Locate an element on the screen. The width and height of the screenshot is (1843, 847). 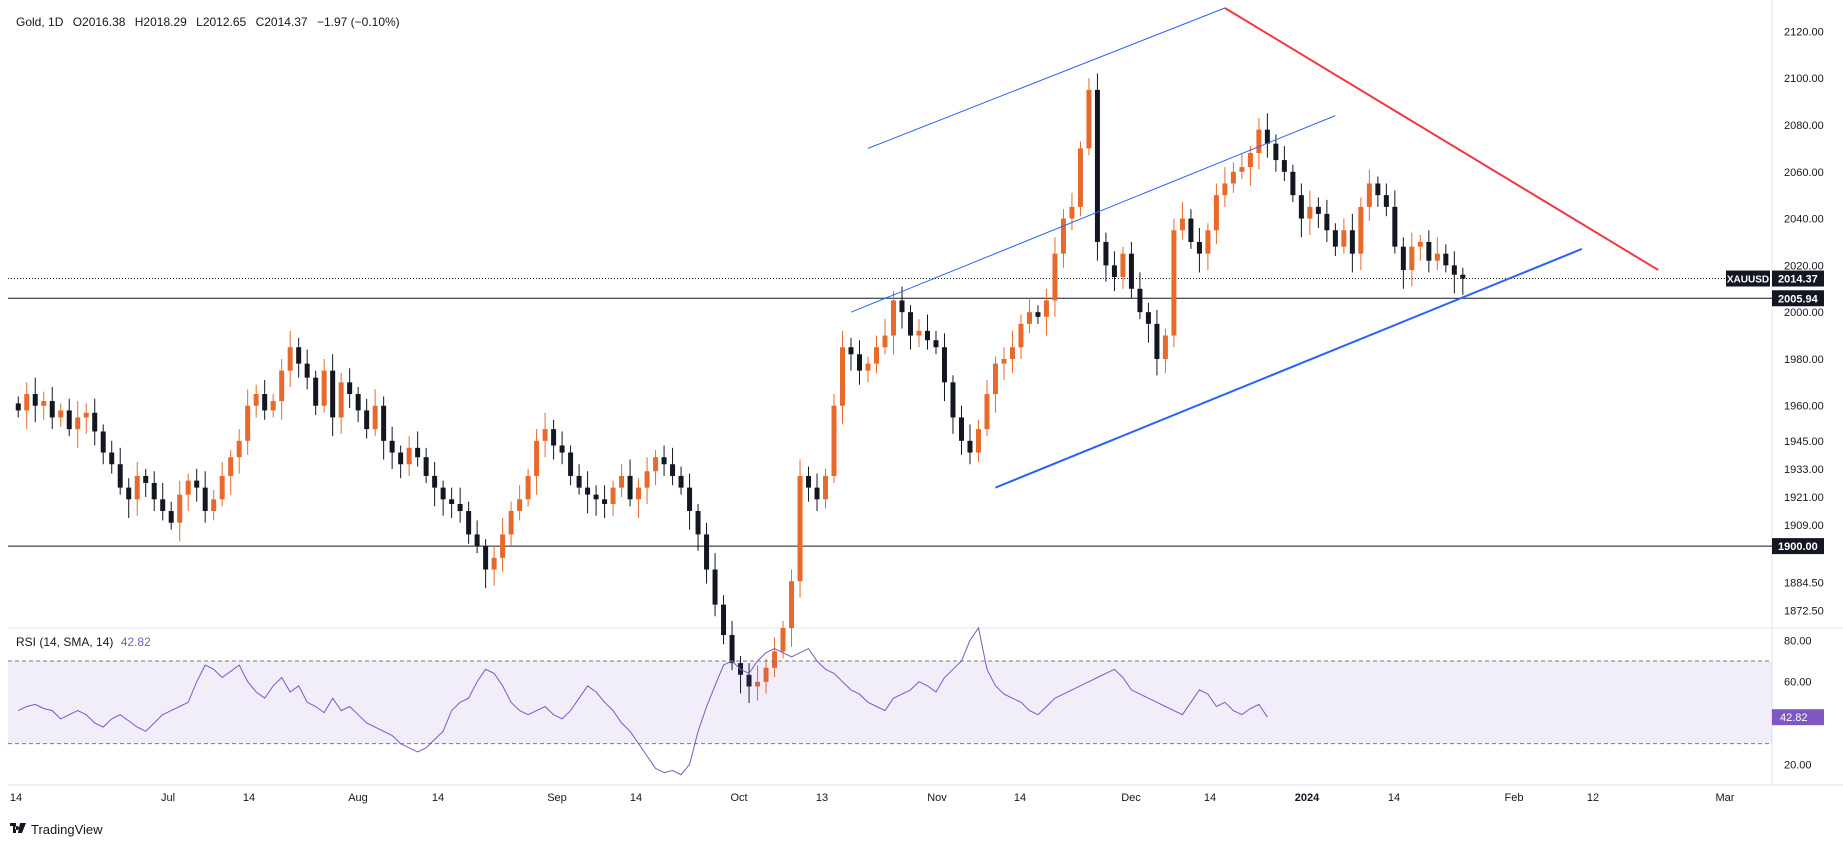
outer-channel-line is located at coordinates (1046, 78).